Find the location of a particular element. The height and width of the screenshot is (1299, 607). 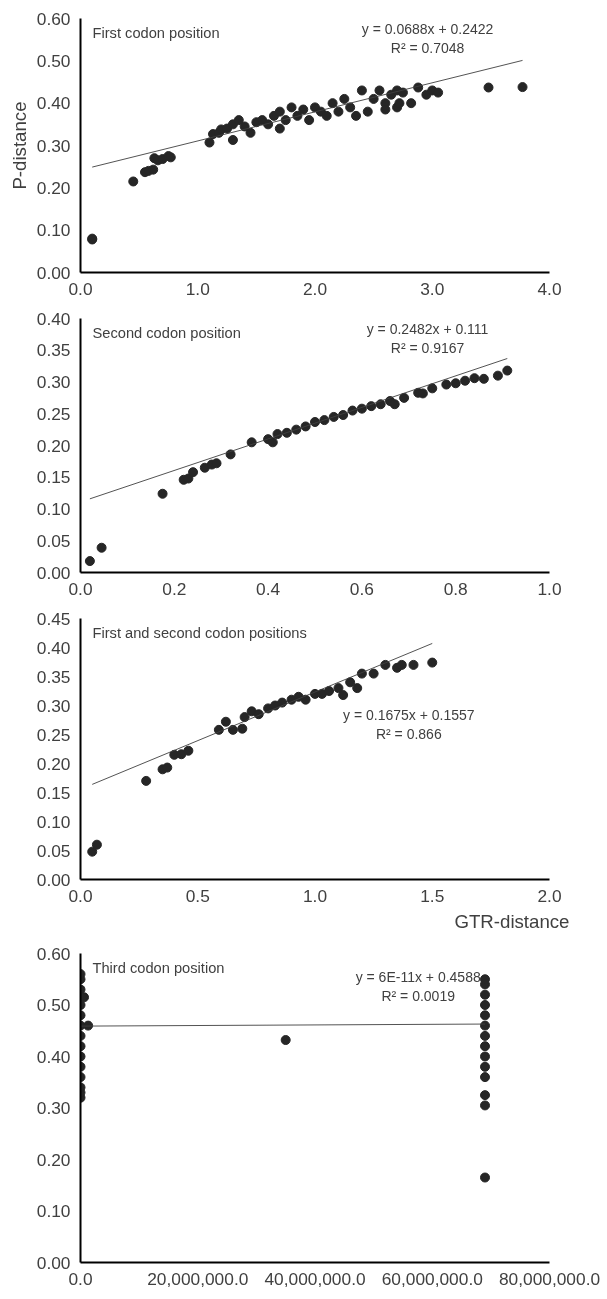

annotation: R² = 0.866 is located at coordinates (408, 734).